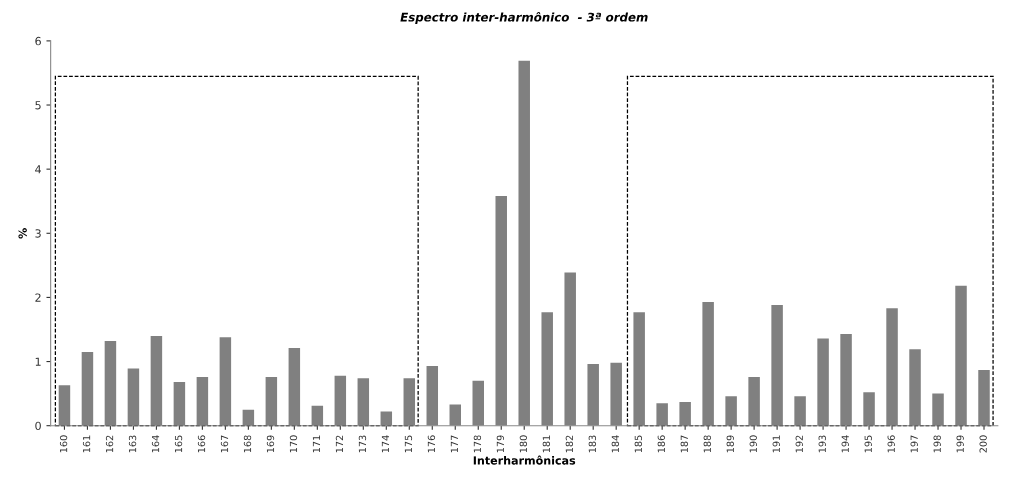 This screenshot has height=481, width=1013. What do you see at coordinates (822, 444) in the screenshot?
I see `x-tick-label: 193` at bounding box center [822, 444].